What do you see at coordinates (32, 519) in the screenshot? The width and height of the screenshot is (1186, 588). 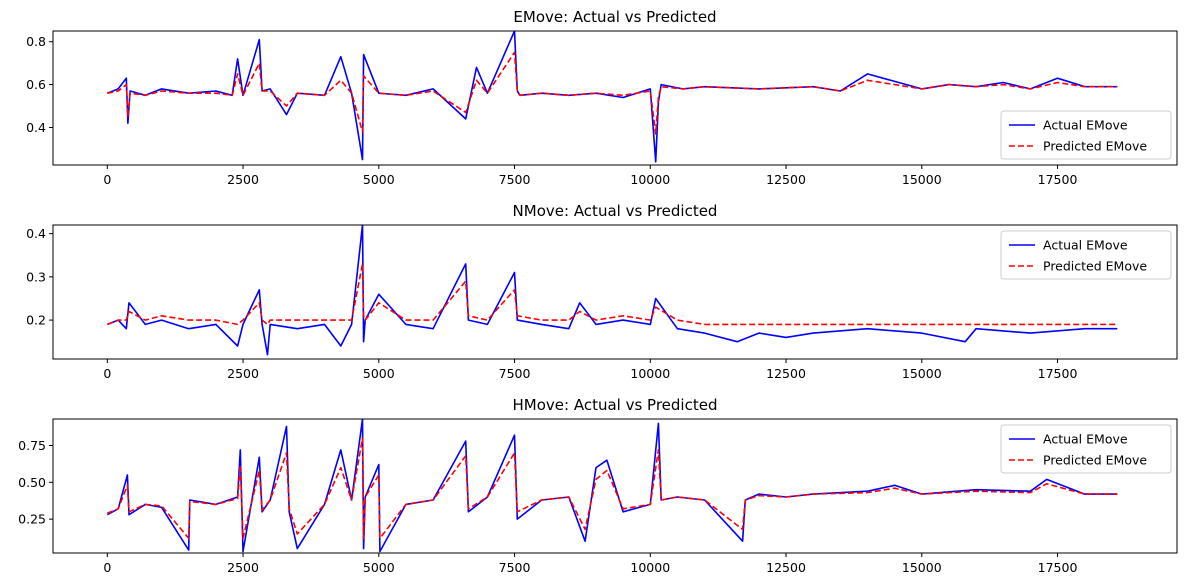 I see `y-tick-label: 0.25` at bounding box center [32, 519].